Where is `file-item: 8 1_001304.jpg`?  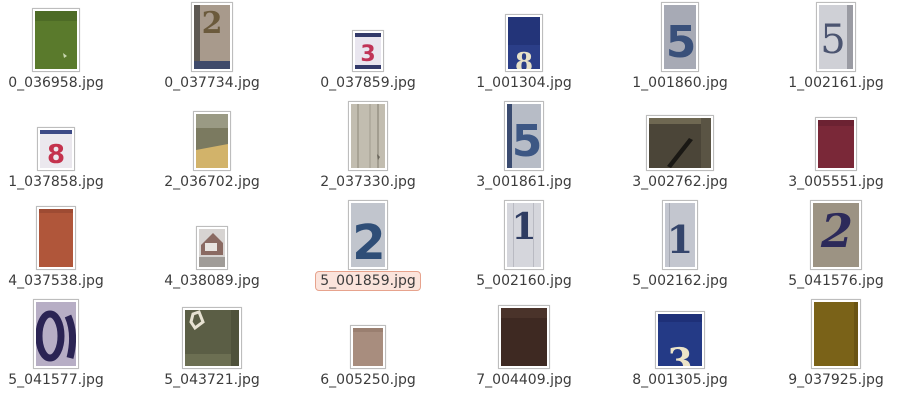
file-item: 8 1_001304.jpg is located at coordinates (524, 49).